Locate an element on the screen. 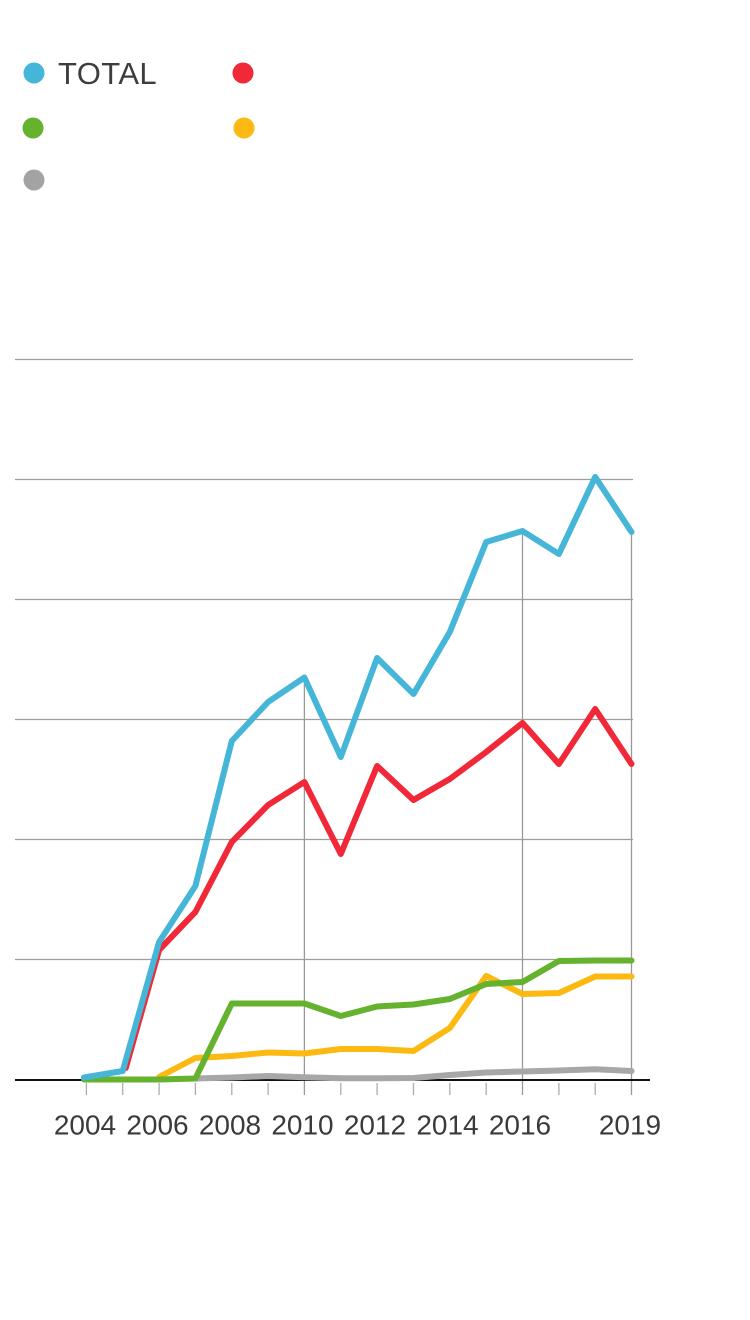 Image resolution: width=750 pixels, height=1320 pixels. svg-text: 2008 is located at coordinates (230, 1125).